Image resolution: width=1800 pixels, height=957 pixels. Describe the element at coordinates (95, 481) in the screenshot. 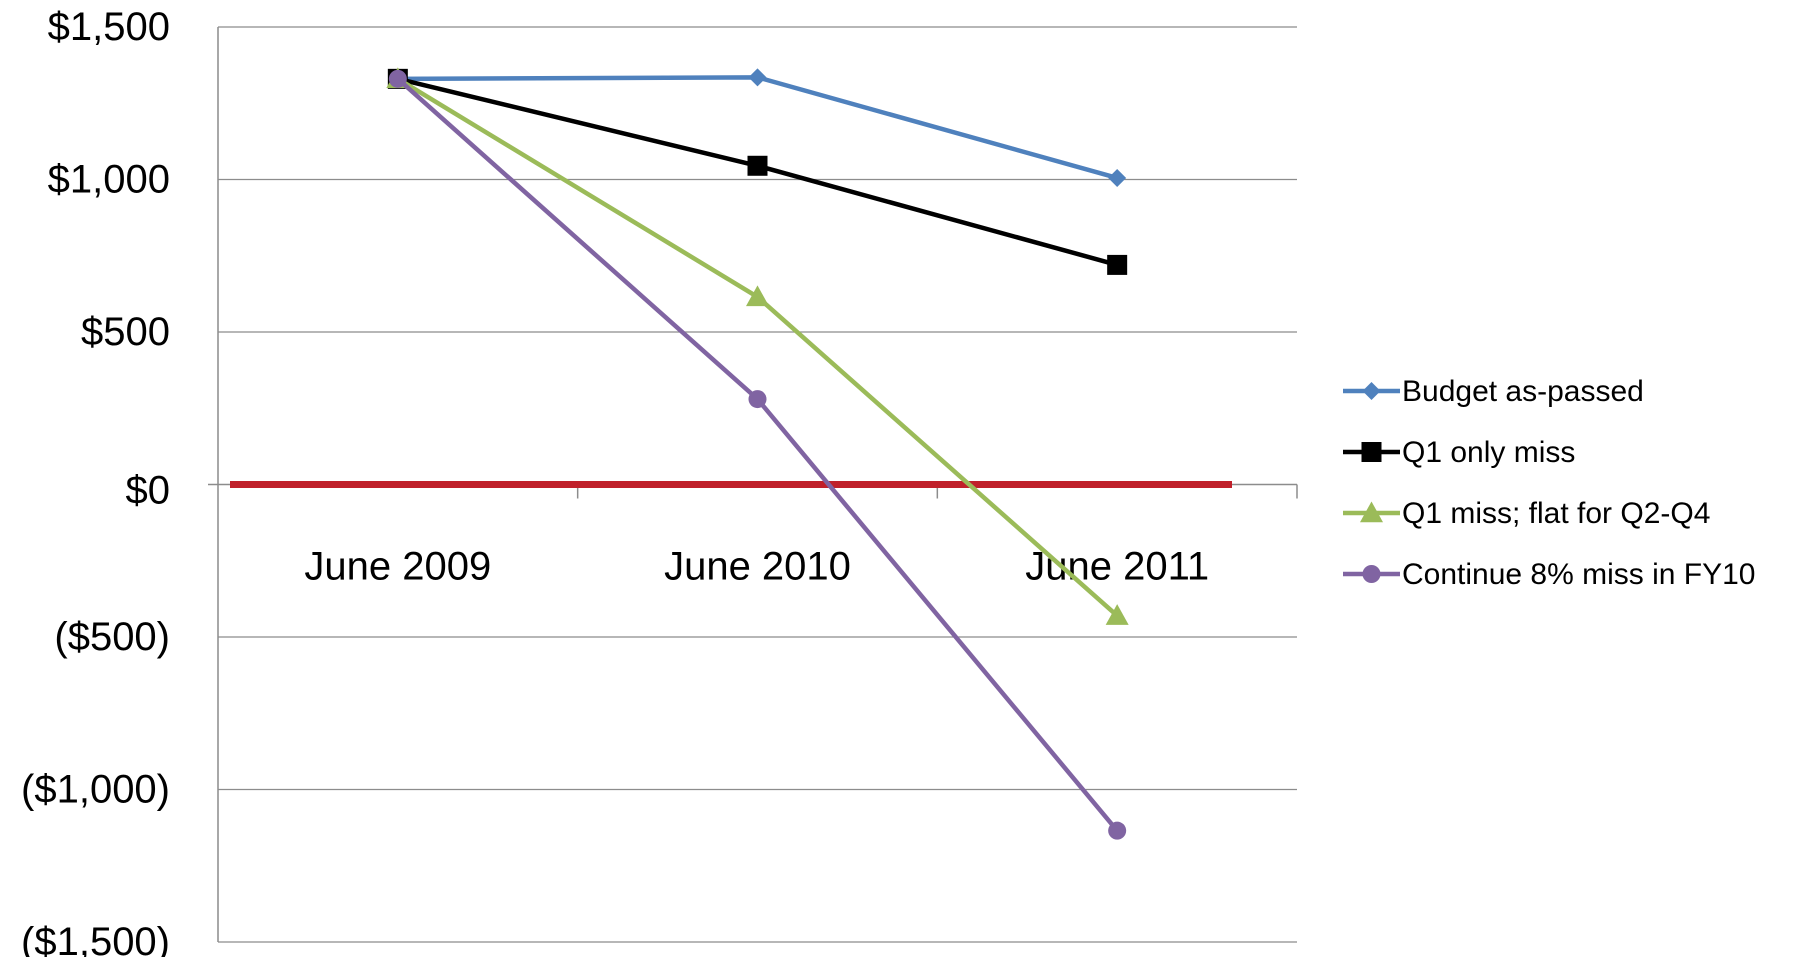

I see `y-axis-tick-labels: $1,500 $1,000 $500 $0 ($500) ($1,000) ($1,500)` at that location.